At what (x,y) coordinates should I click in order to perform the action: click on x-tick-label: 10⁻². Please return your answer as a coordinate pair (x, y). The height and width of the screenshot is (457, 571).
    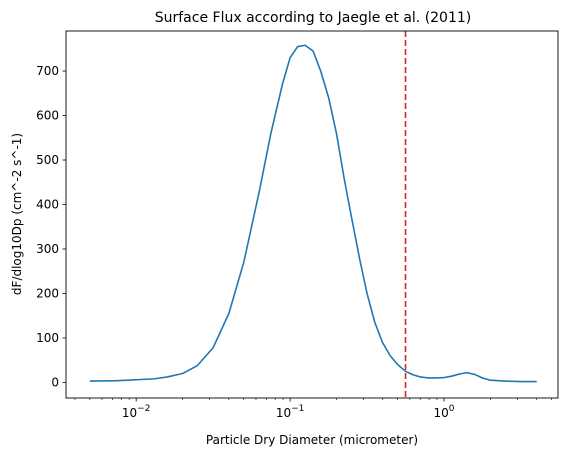
    Looking at the image, I should click on (136, 412).